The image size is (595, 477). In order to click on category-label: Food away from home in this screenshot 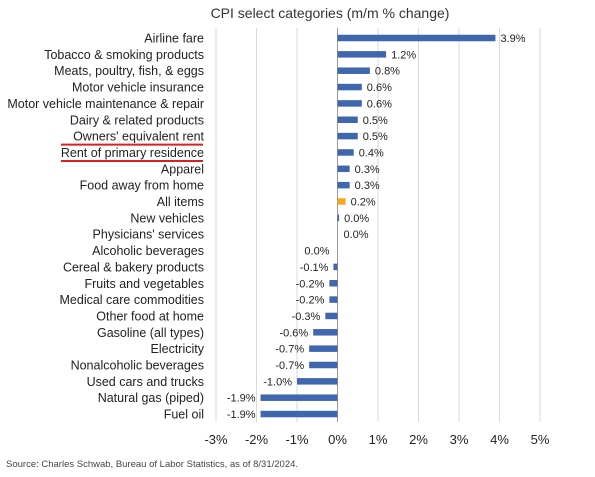, I will do `click(142, 186)`.